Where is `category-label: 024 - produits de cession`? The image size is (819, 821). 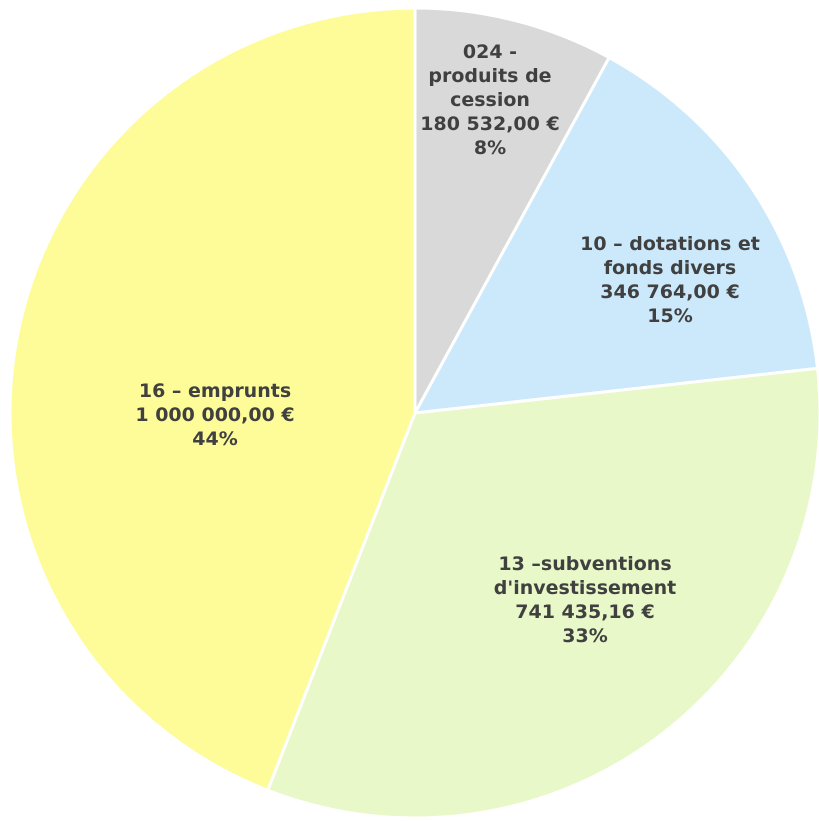
category-label: 024 - produits de cession is located at coordinates (490, 76).